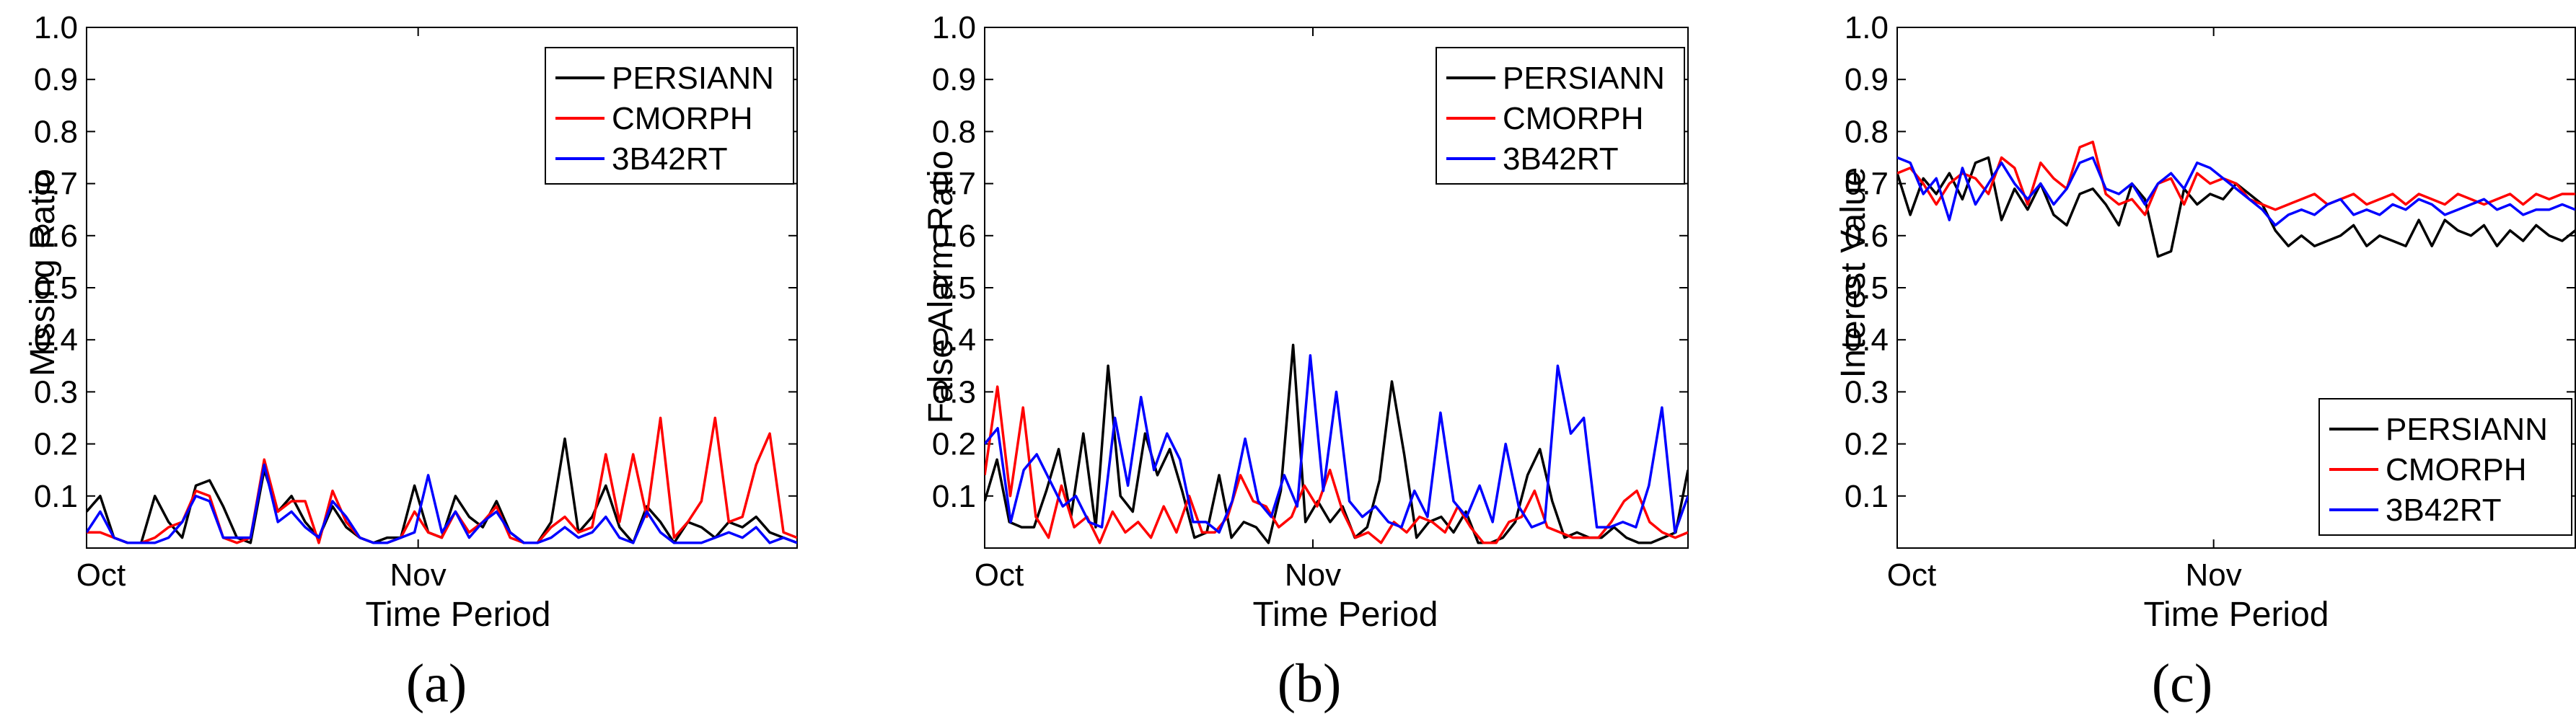 This screenshot has height=724, width=2576. Describe the element at coordinates (954, 131) in the screenshot. I see `y-tick-label-b: 0.8` at that location.